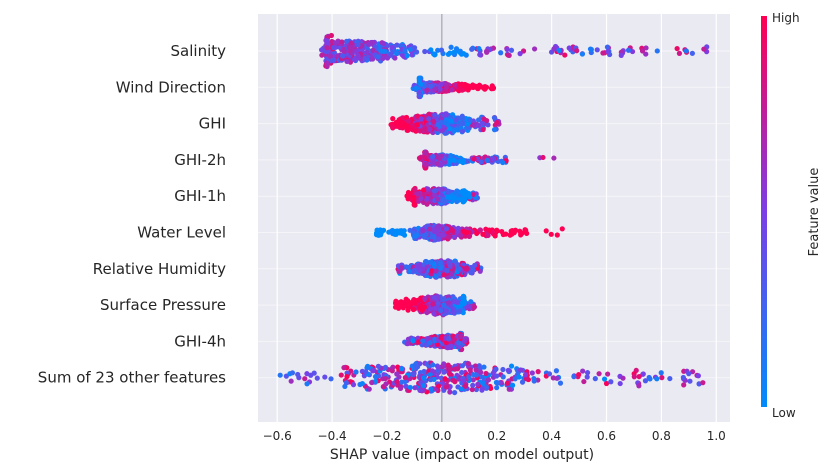 This screenshot has width=831, height=471. I want to click on x-tick-label: 0.2, so click(496, 436).